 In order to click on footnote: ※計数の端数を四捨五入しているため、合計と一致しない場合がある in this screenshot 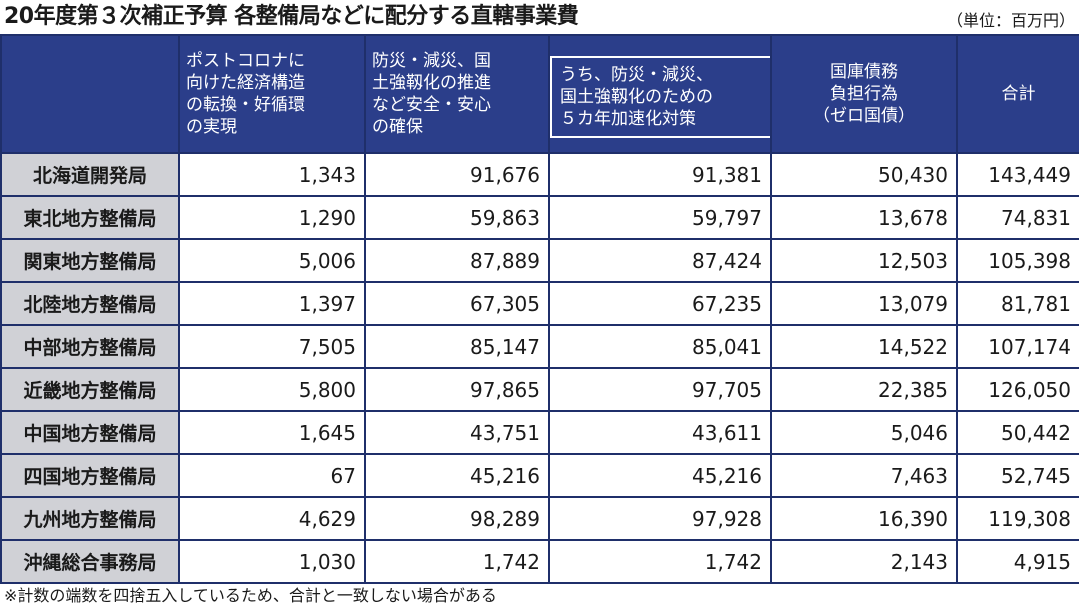, I will do `click(250, 595)`.